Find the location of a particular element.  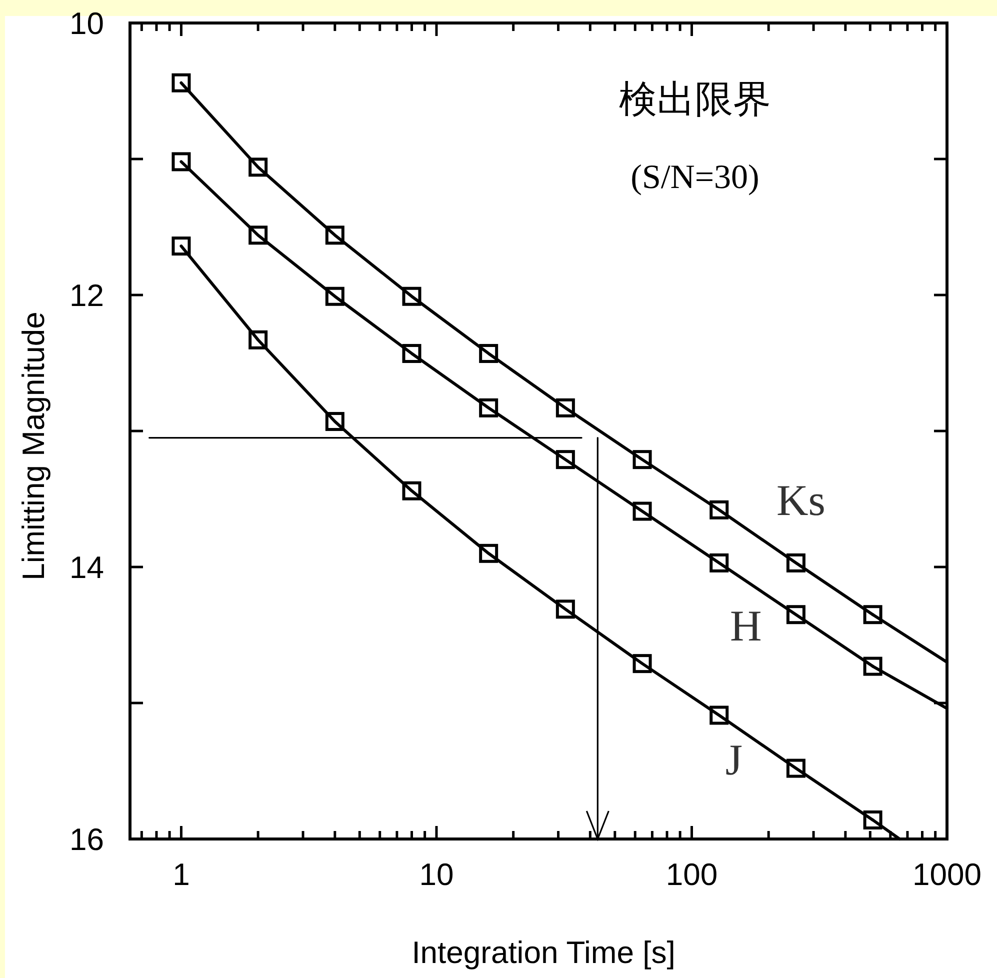

series-label: H is located at coordinates (746, 626).